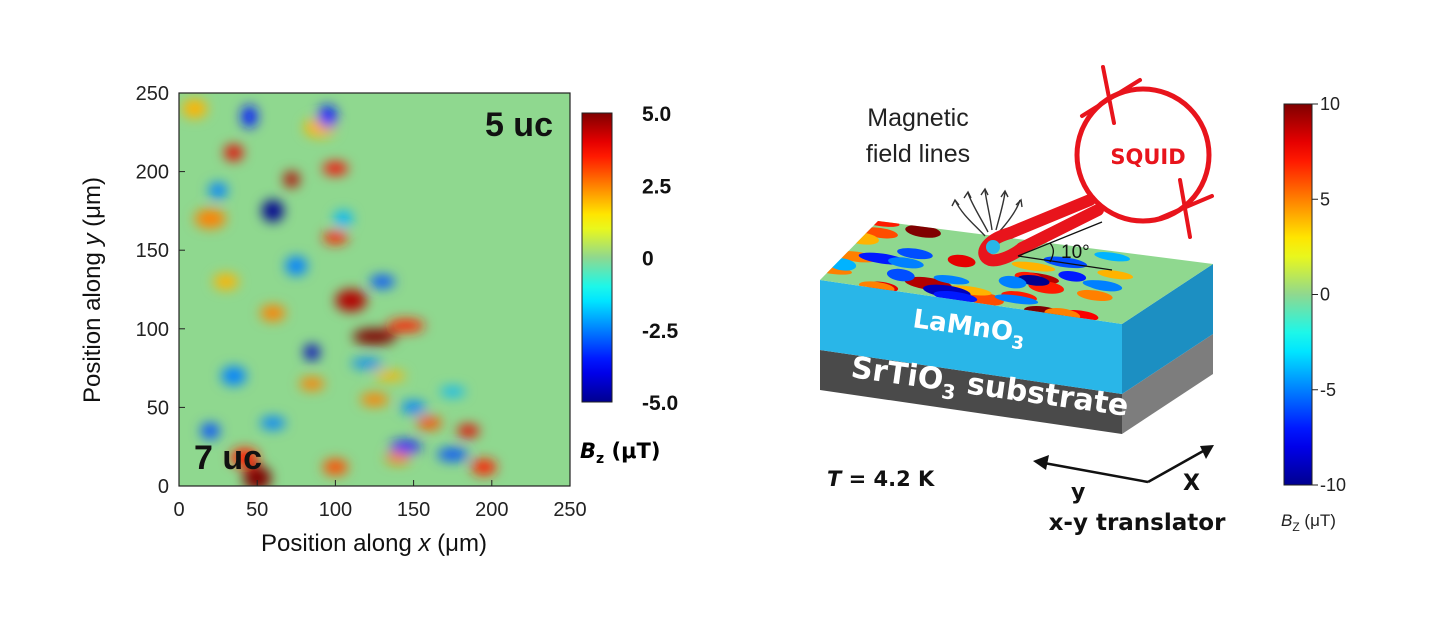 Image resolution: width=1440 pixels, height=620 pixels. I want to click on x-tick-label: 150, so click(413, 510).